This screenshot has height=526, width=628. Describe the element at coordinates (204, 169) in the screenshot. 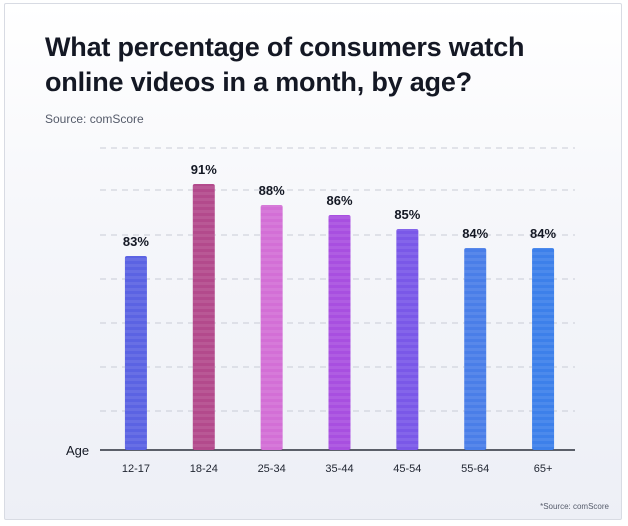

I see `value-label-18-24: 91%` at that location.